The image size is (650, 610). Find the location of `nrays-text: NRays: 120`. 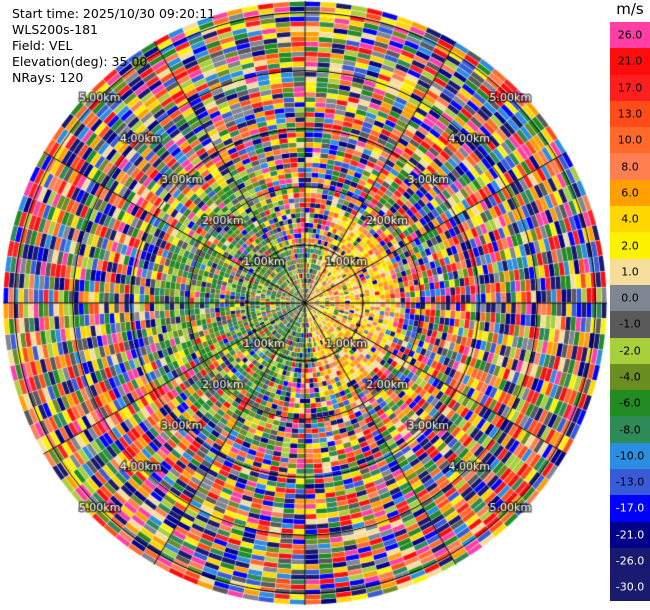

nrays-text: NRays: 120 is located at coordinates (48, 77).